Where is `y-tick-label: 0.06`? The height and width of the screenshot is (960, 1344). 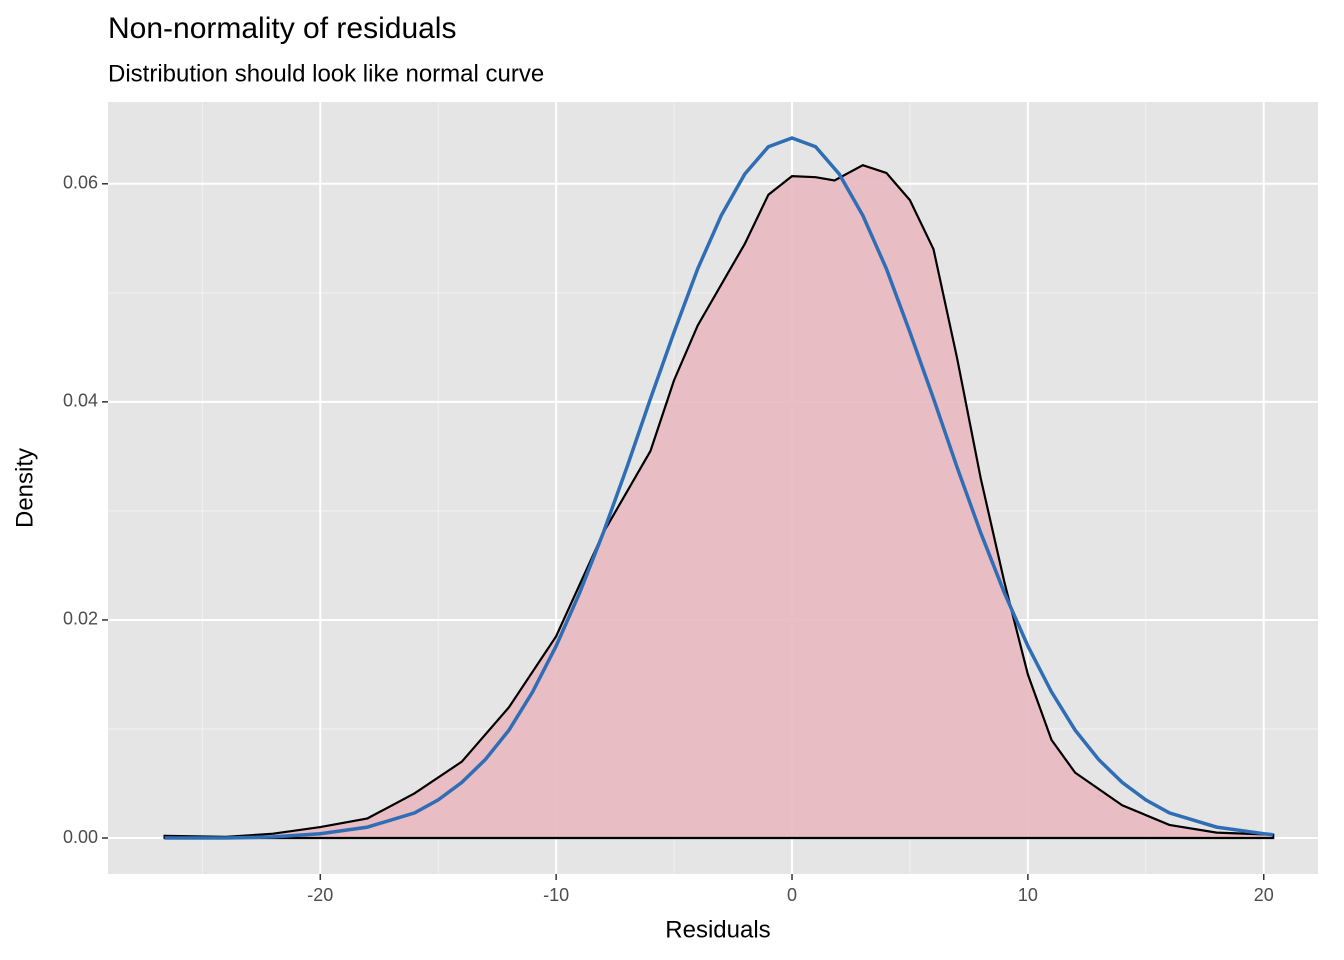
y-tick-label: 0.06 is located at coordinates (80, 183).